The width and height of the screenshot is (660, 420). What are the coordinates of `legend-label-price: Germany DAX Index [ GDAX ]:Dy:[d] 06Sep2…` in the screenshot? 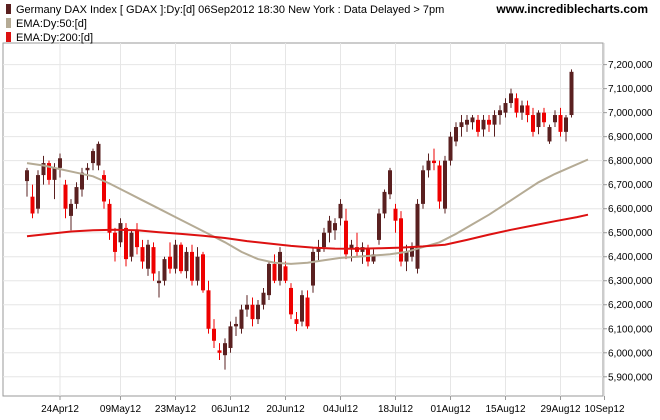 It's located at (230, 10).